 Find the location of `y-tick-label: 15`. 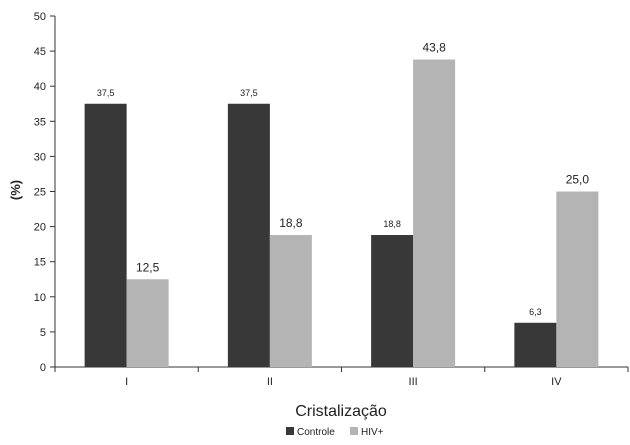

y-tick-label: 15 is located at coordinates (40, 263).